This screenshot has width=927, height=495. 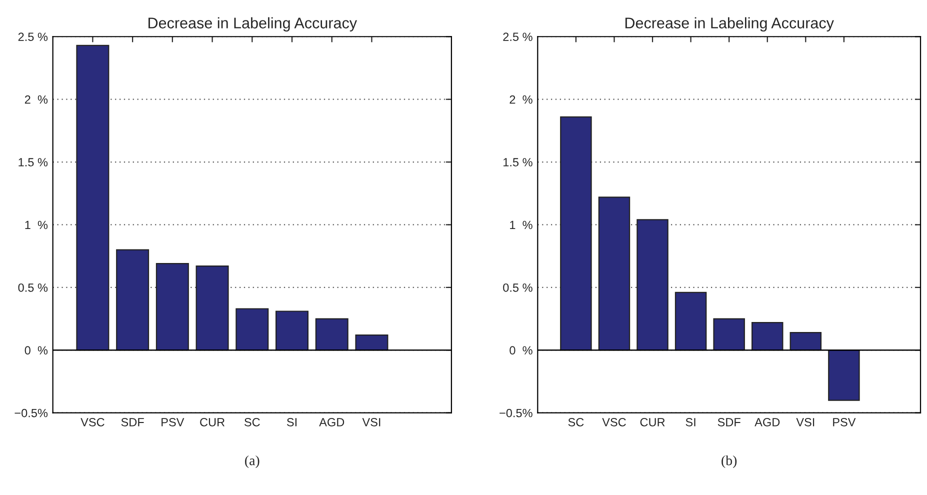 What do you see at coordinates (729, 461) in the screenshot?
I see `text: (b)` at bounding box center [729, 461].